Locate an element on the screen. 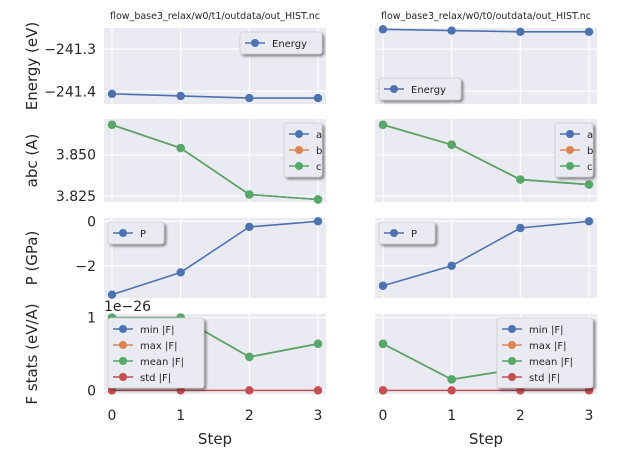 The width and height of the screenshot is (619, 457). series-p is located at coordinates (215, 258).